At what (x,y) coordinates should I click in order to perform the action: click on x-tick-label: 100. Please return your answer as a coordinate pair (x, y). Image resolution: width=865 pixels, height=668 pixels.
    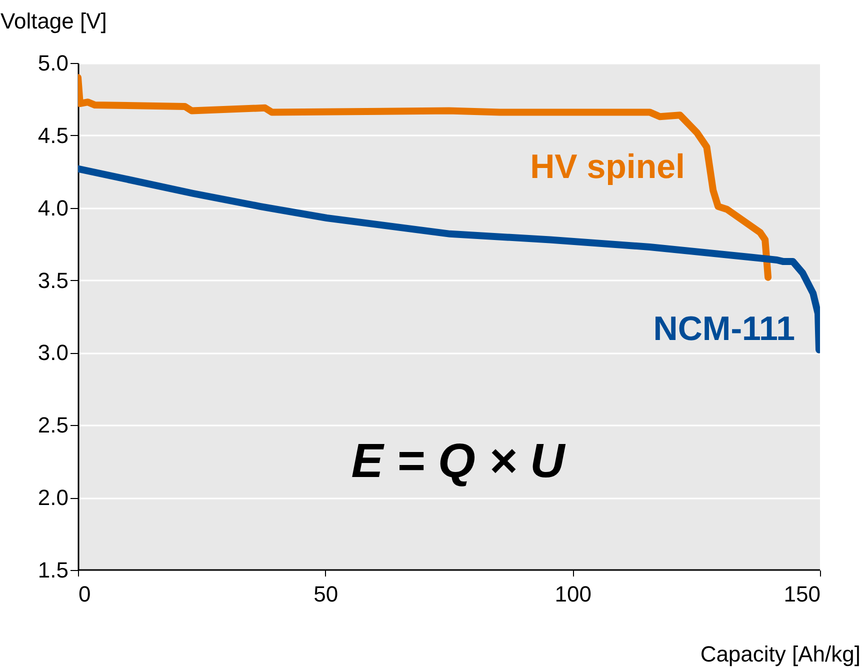
    Looking at the image, I should click on (573, 594).